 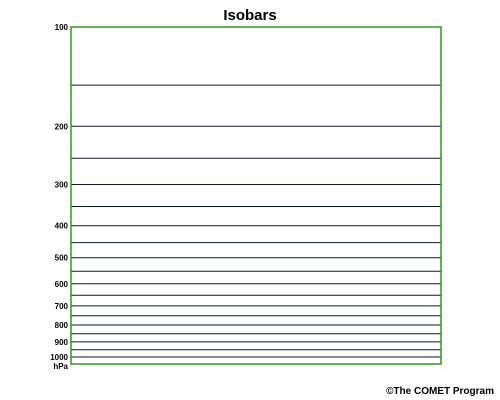 I want to click on pressure-label-400: 400, so click(x=62, y=226).